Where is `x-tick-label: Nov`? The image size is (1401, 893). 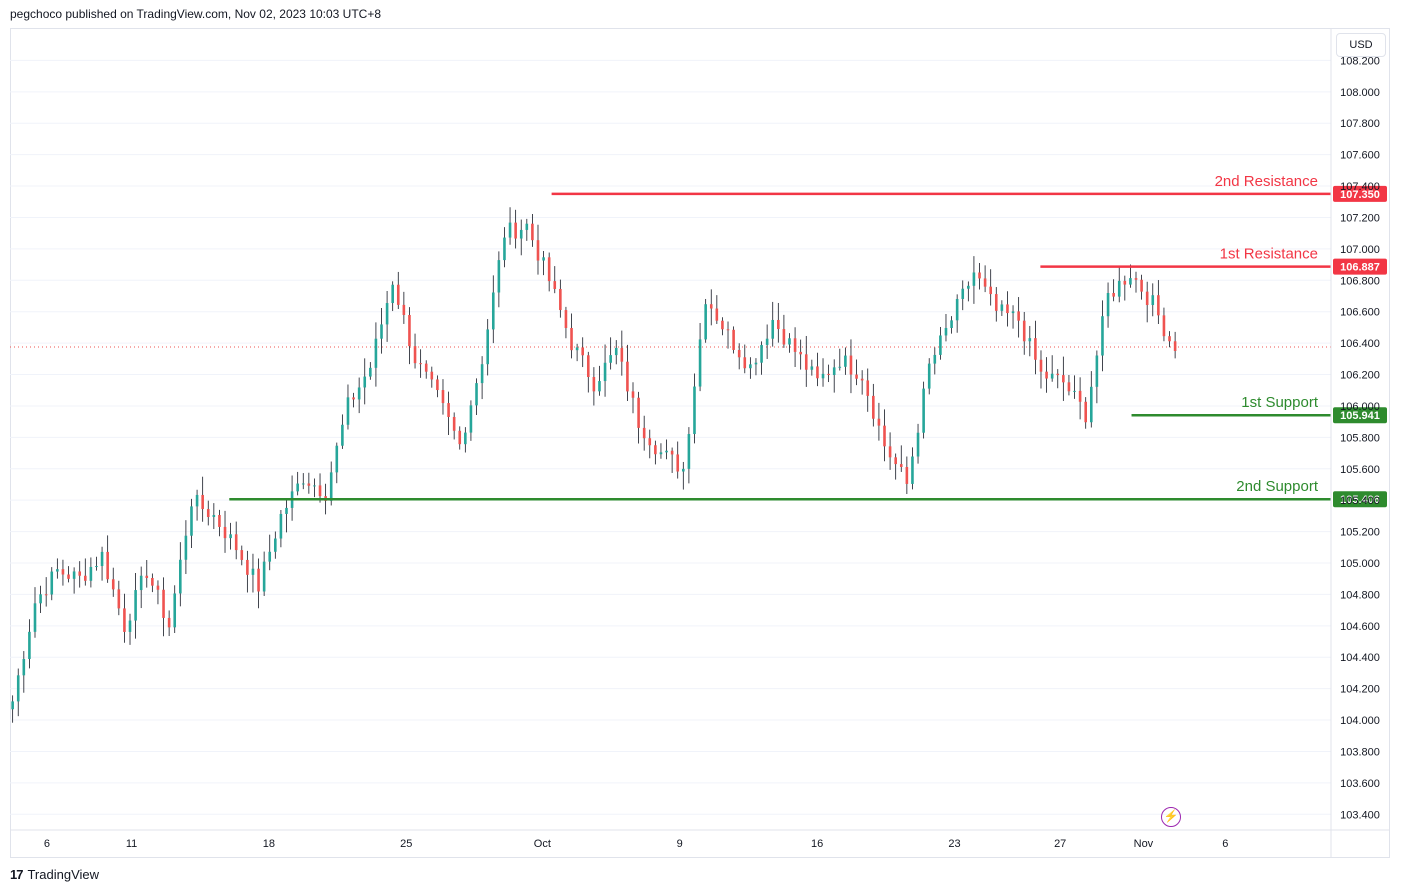
x-tick-label: Nov is located at coordinates (1144, 844).